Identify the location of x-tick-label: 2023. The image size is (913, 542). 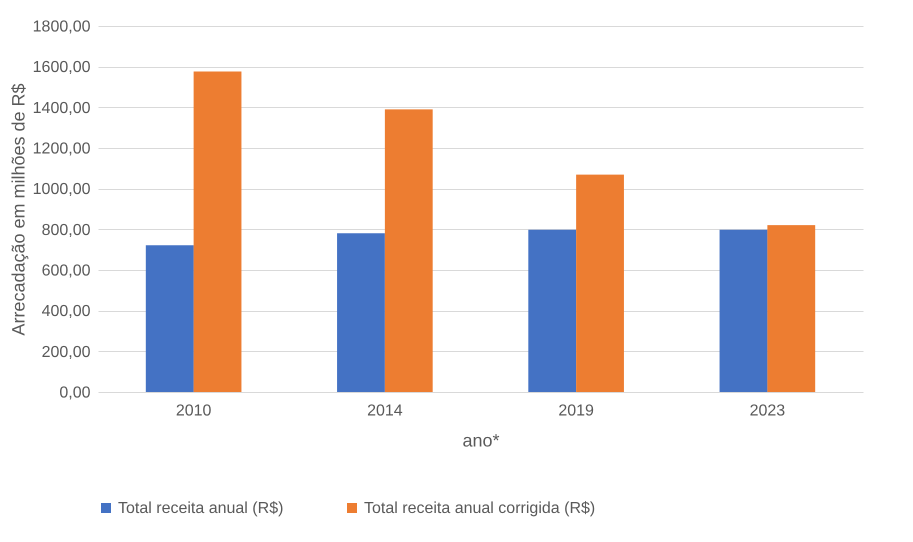
(768, 411).